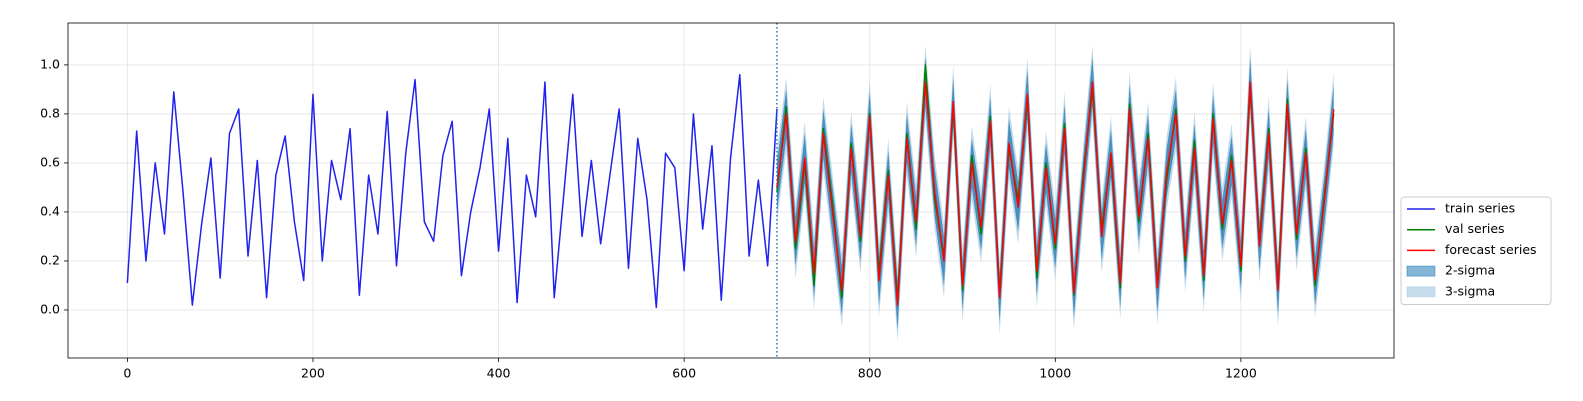 The width and height of the screenshot is (1583, 401). What do you see at coordinates (50, 112) in the screenshot?
I see `y-tick-label: 0.8` at bounding box center [50, 112].